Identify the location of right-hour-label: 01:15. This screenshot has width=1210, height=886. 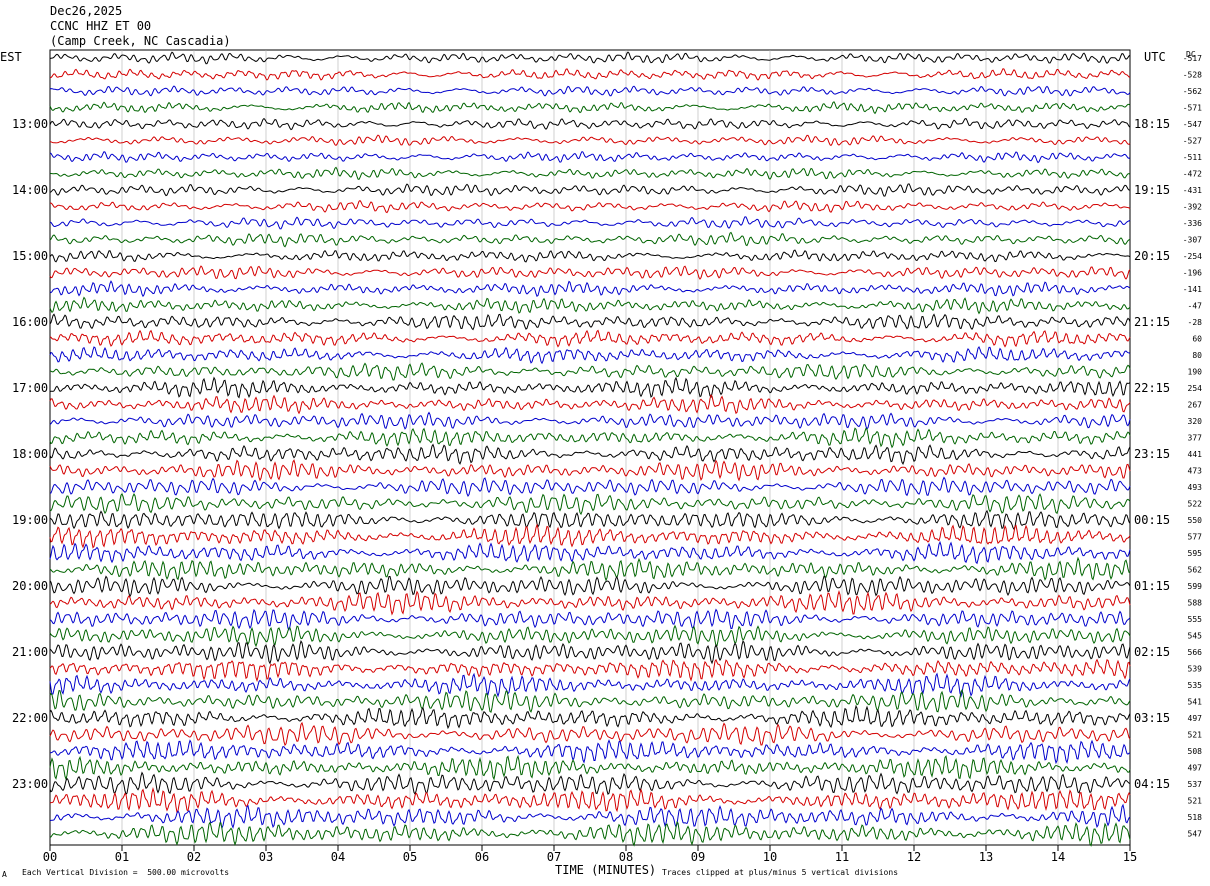
(1152, 586).